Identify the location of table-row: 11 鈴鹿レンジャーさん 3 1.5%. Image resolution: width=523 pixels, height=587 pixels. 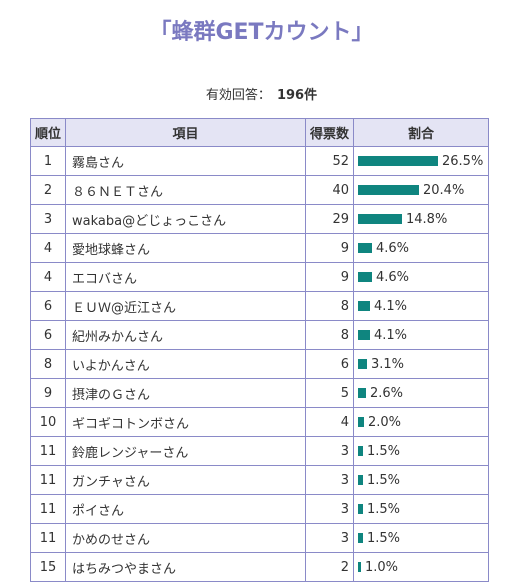
(259, 451).